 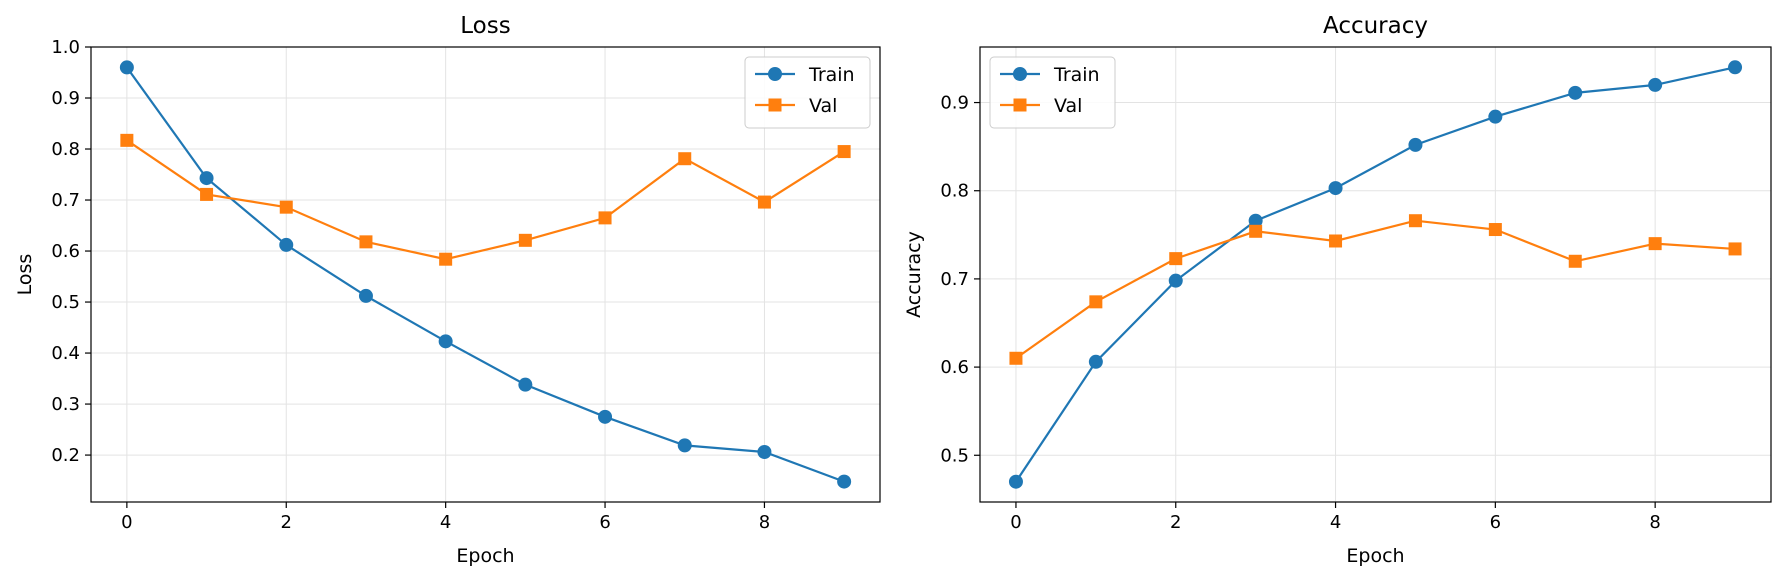 What do you see at coordinates (65, 455) in the screenshot?
I see `y-tick-label: 0.2` at bounding box center [65, 455].